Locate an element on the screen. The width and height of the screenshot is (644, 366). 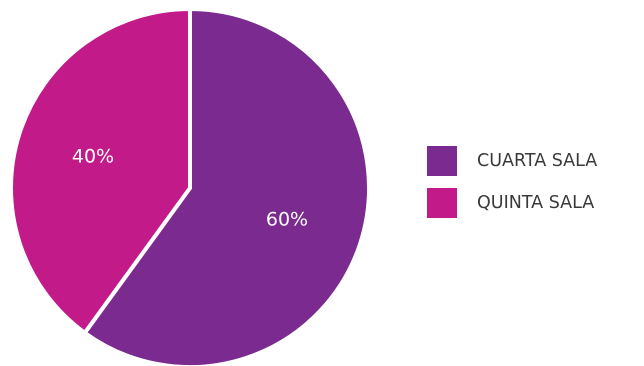
pie-slice-labels: 60% 40% is located at coordinates (190, 187).